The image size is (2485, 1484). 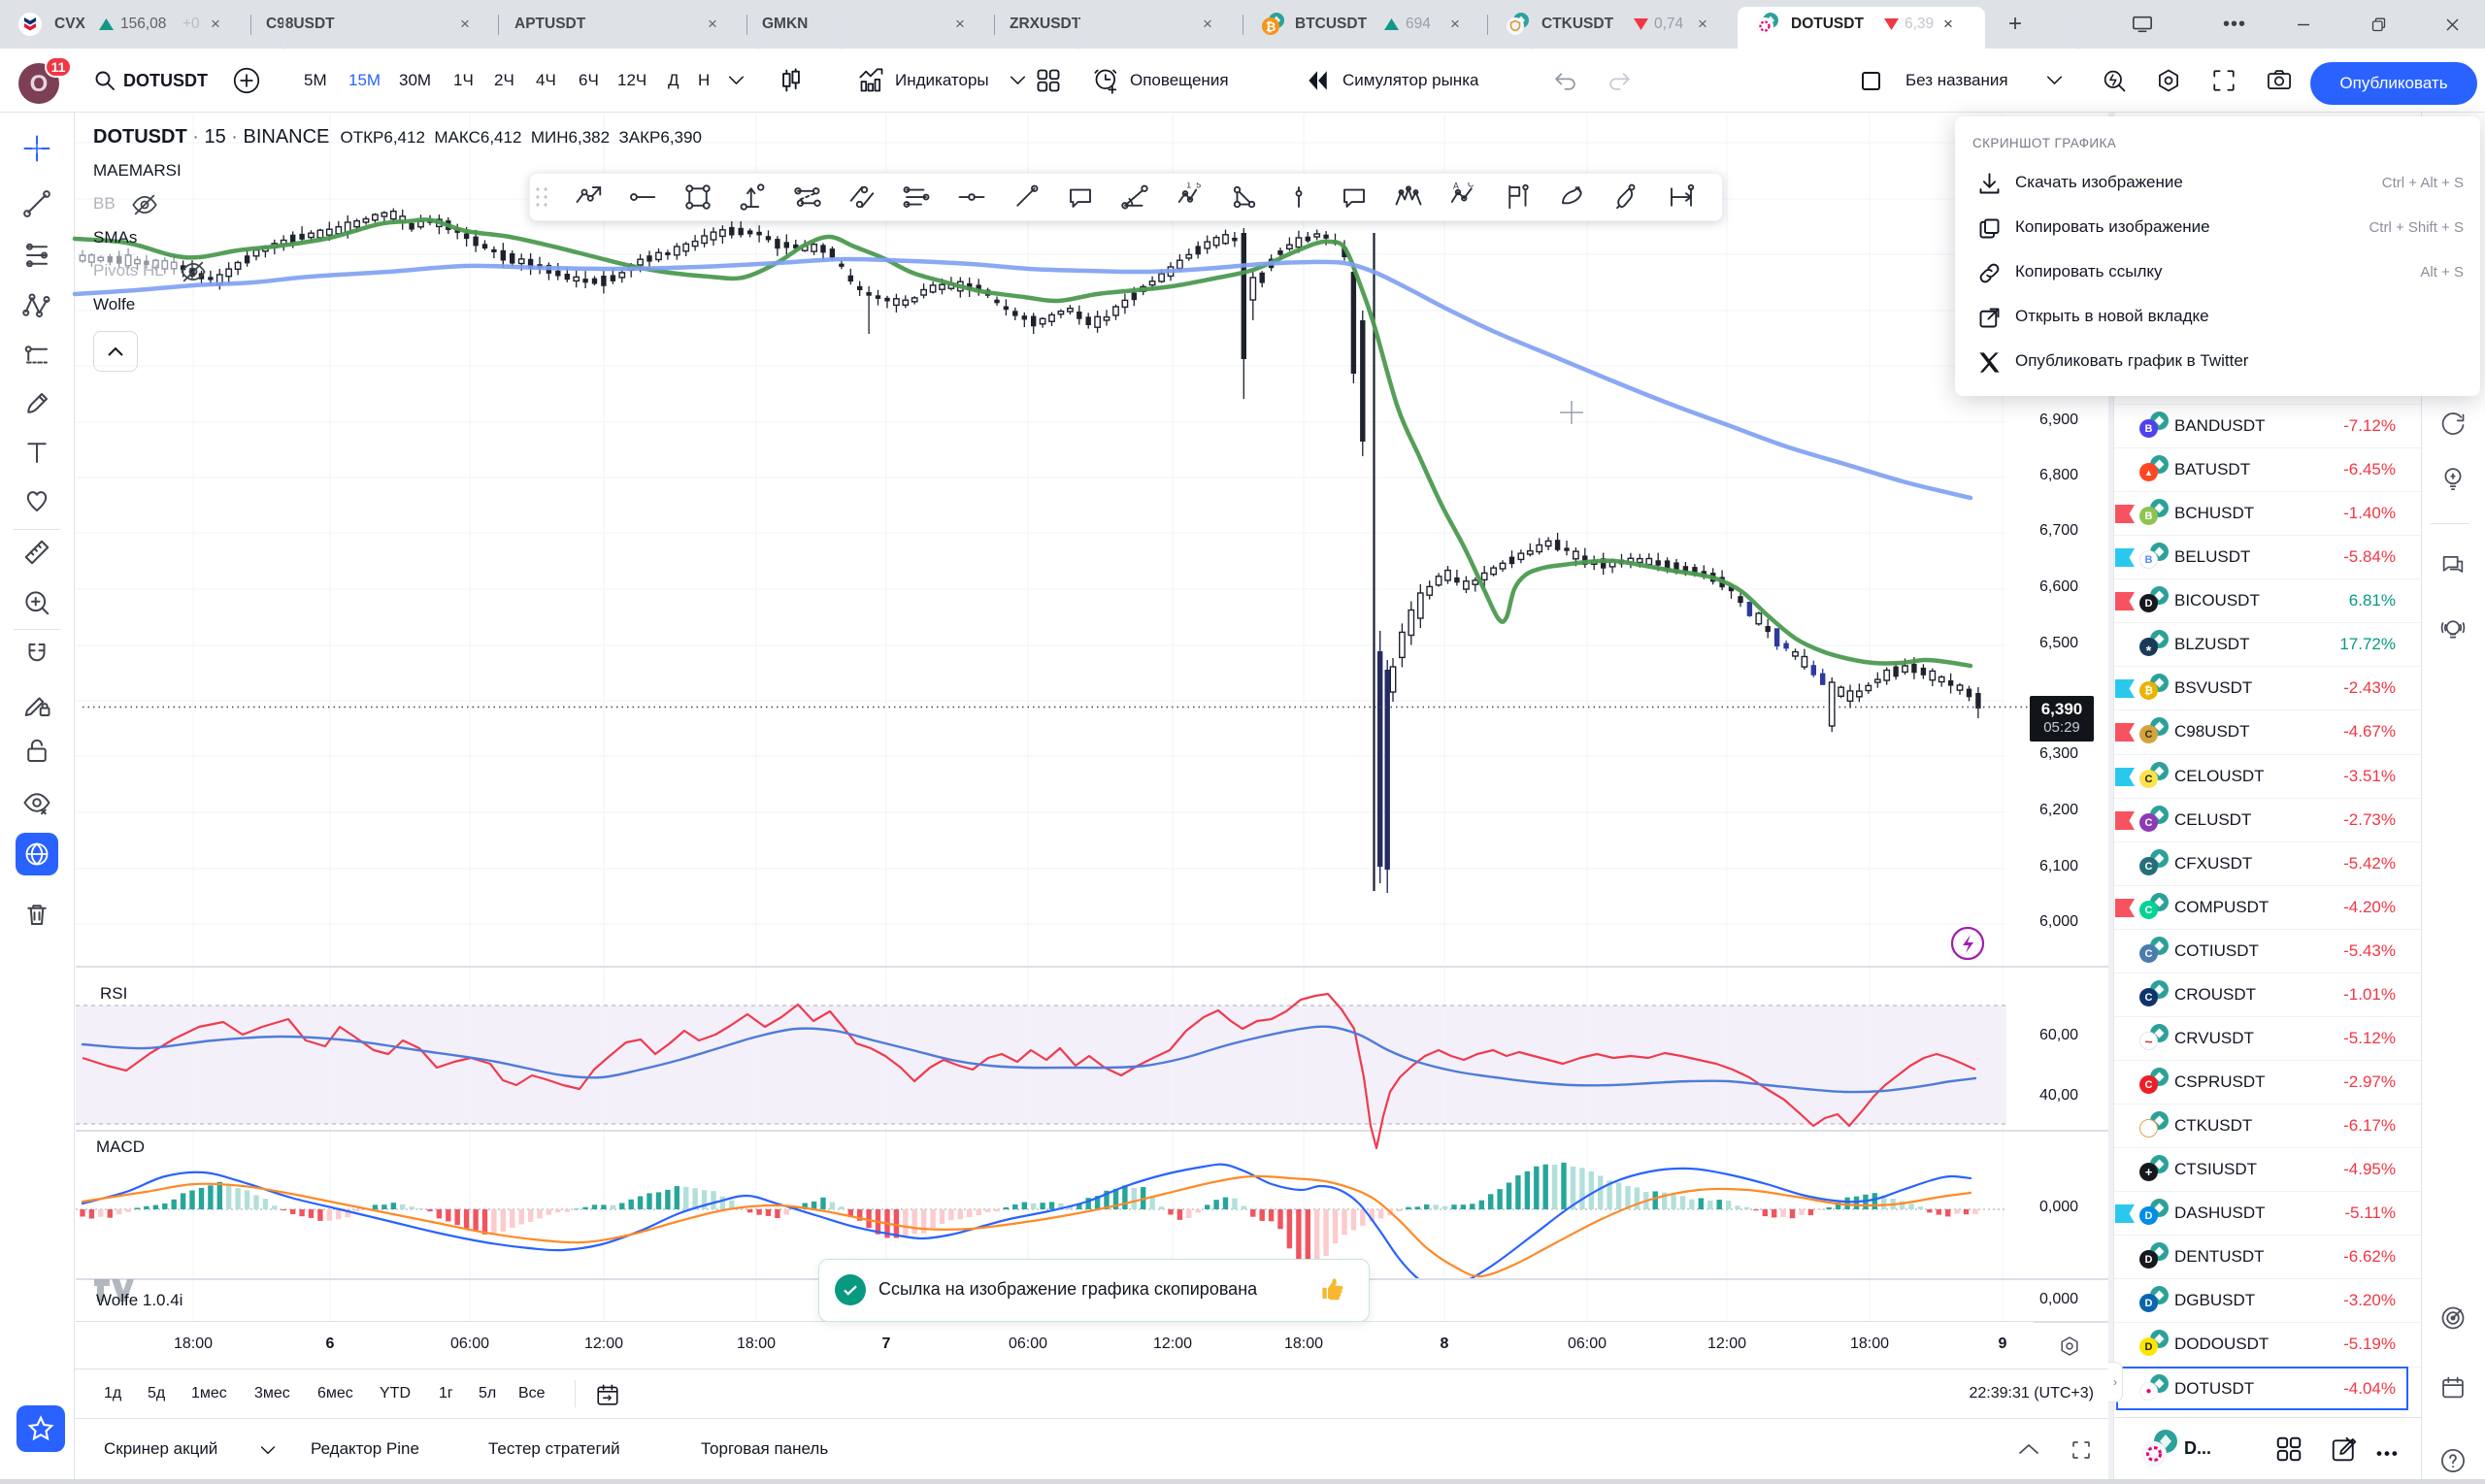 I want to click on svg-text: 1, so click(x=1189, y=186).